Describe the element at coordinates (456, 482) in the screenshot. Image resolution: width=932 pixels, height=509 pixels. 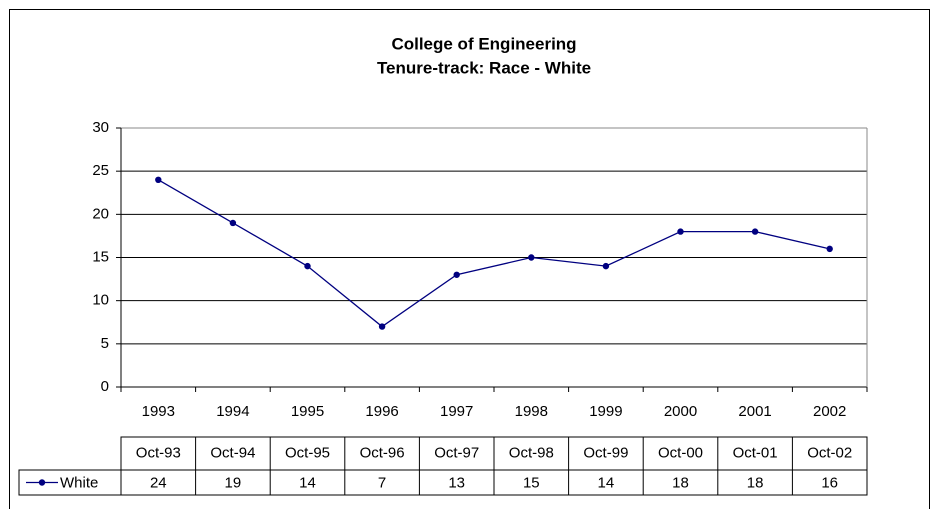
I see `table-value-cell: 13` at that location.